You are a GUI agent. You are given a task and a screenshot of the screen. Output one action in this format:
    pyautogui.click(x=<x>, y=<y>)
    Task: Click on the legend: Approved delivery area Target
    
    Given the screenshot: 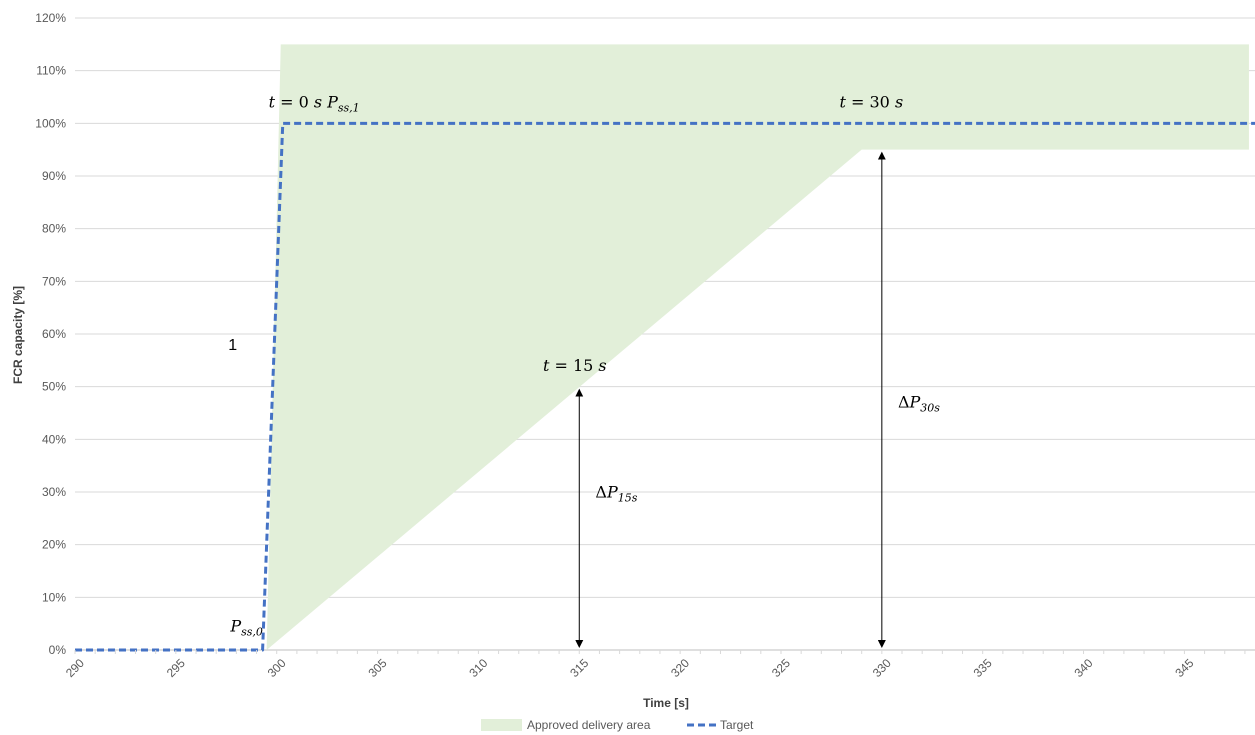 What is the action you would take?
    pyautogui.click(x=617, y=725)
    